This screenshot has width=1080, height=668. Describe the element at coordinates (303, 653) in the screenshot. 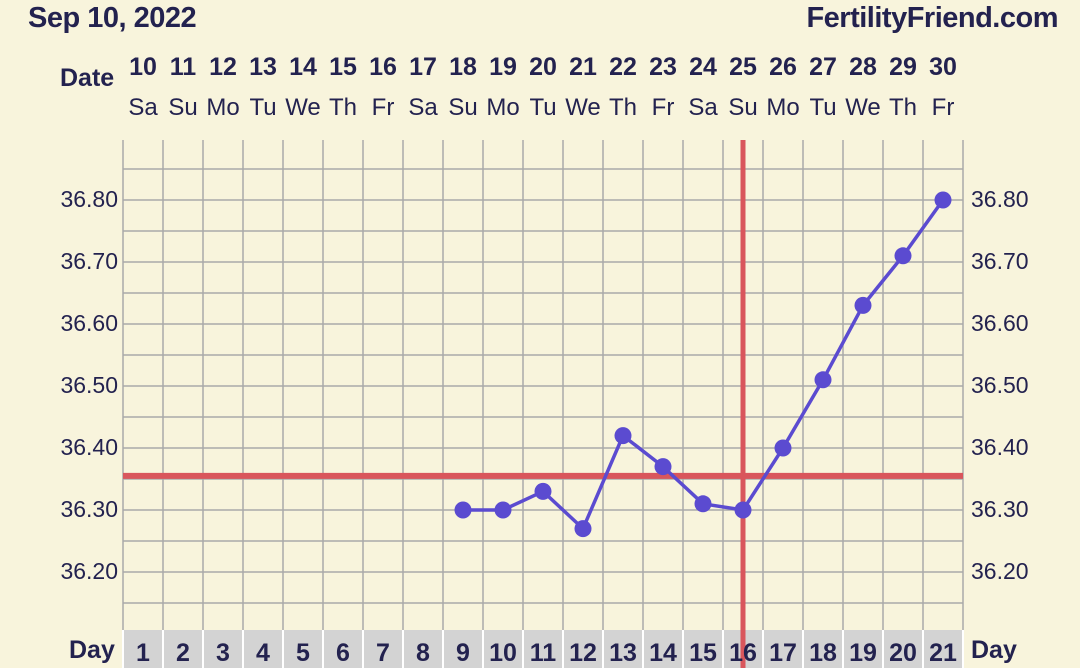

I see `day-number: 5` at that location.